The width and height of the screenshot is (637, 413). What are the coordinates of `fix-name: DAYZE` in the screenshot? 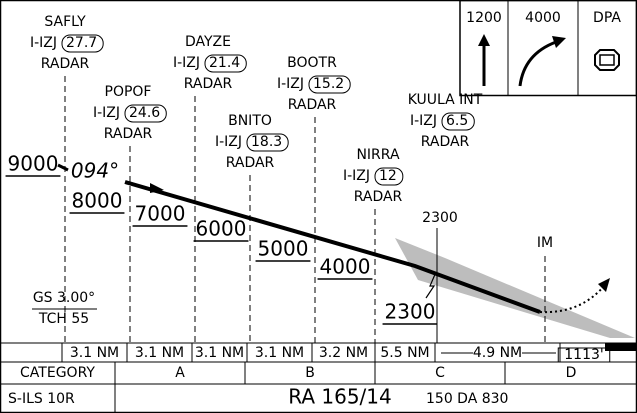 It's located at (208, 42).